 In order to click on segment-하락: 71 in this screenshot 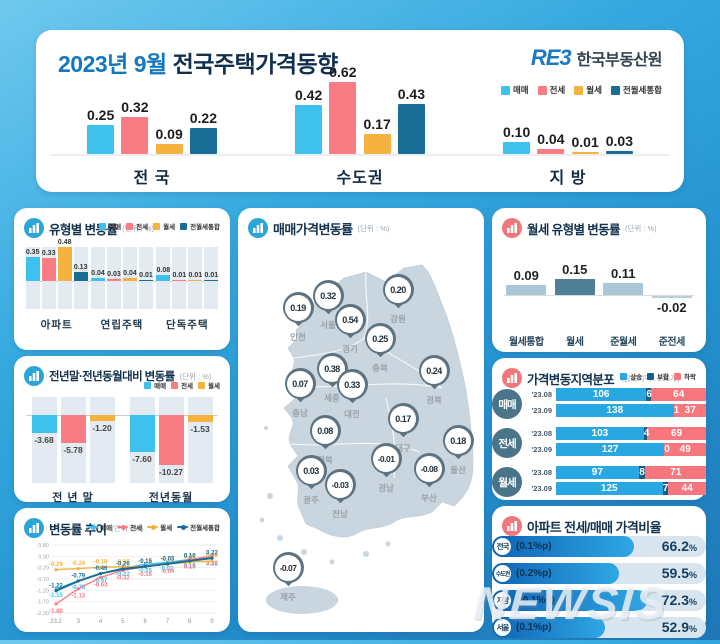, I will do `click(675, 472)`.